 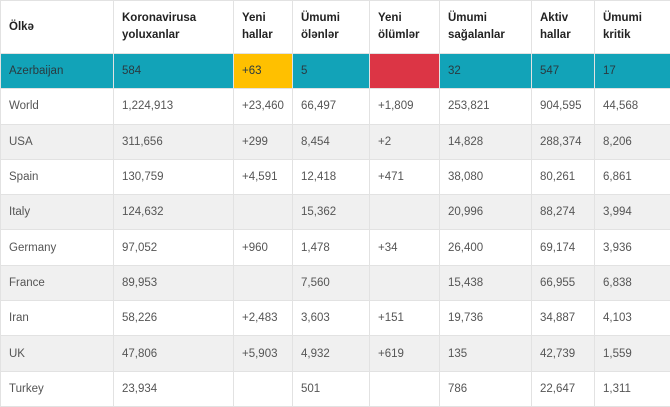 I want to click on cell-total-critical: 44,568, so click(x=632, y=106).